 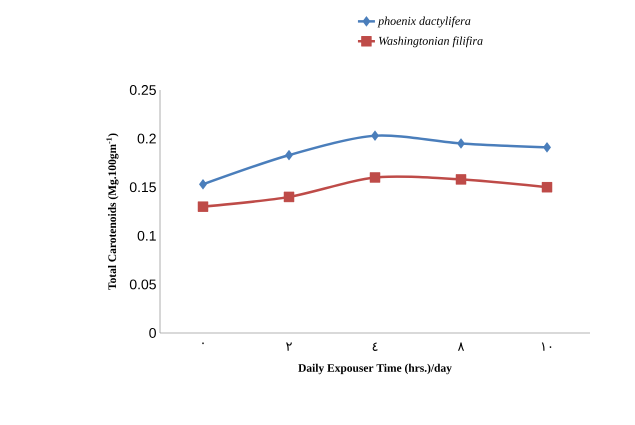 I want to click on x-tick-label: ٢, so click(x=289, y=346).